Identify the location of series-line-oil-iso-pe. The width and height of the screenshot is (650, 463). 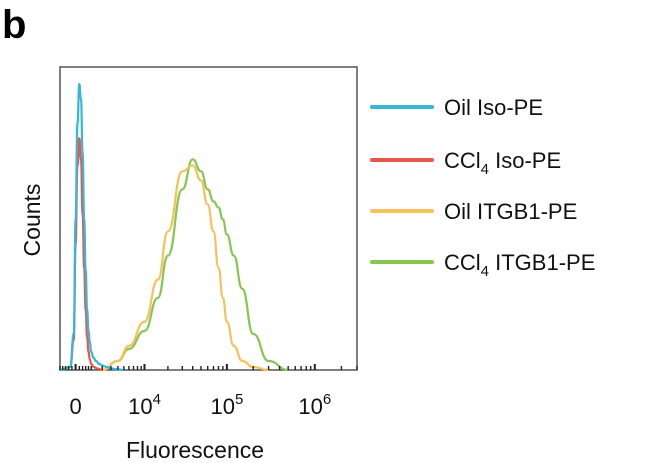
(91, 227).